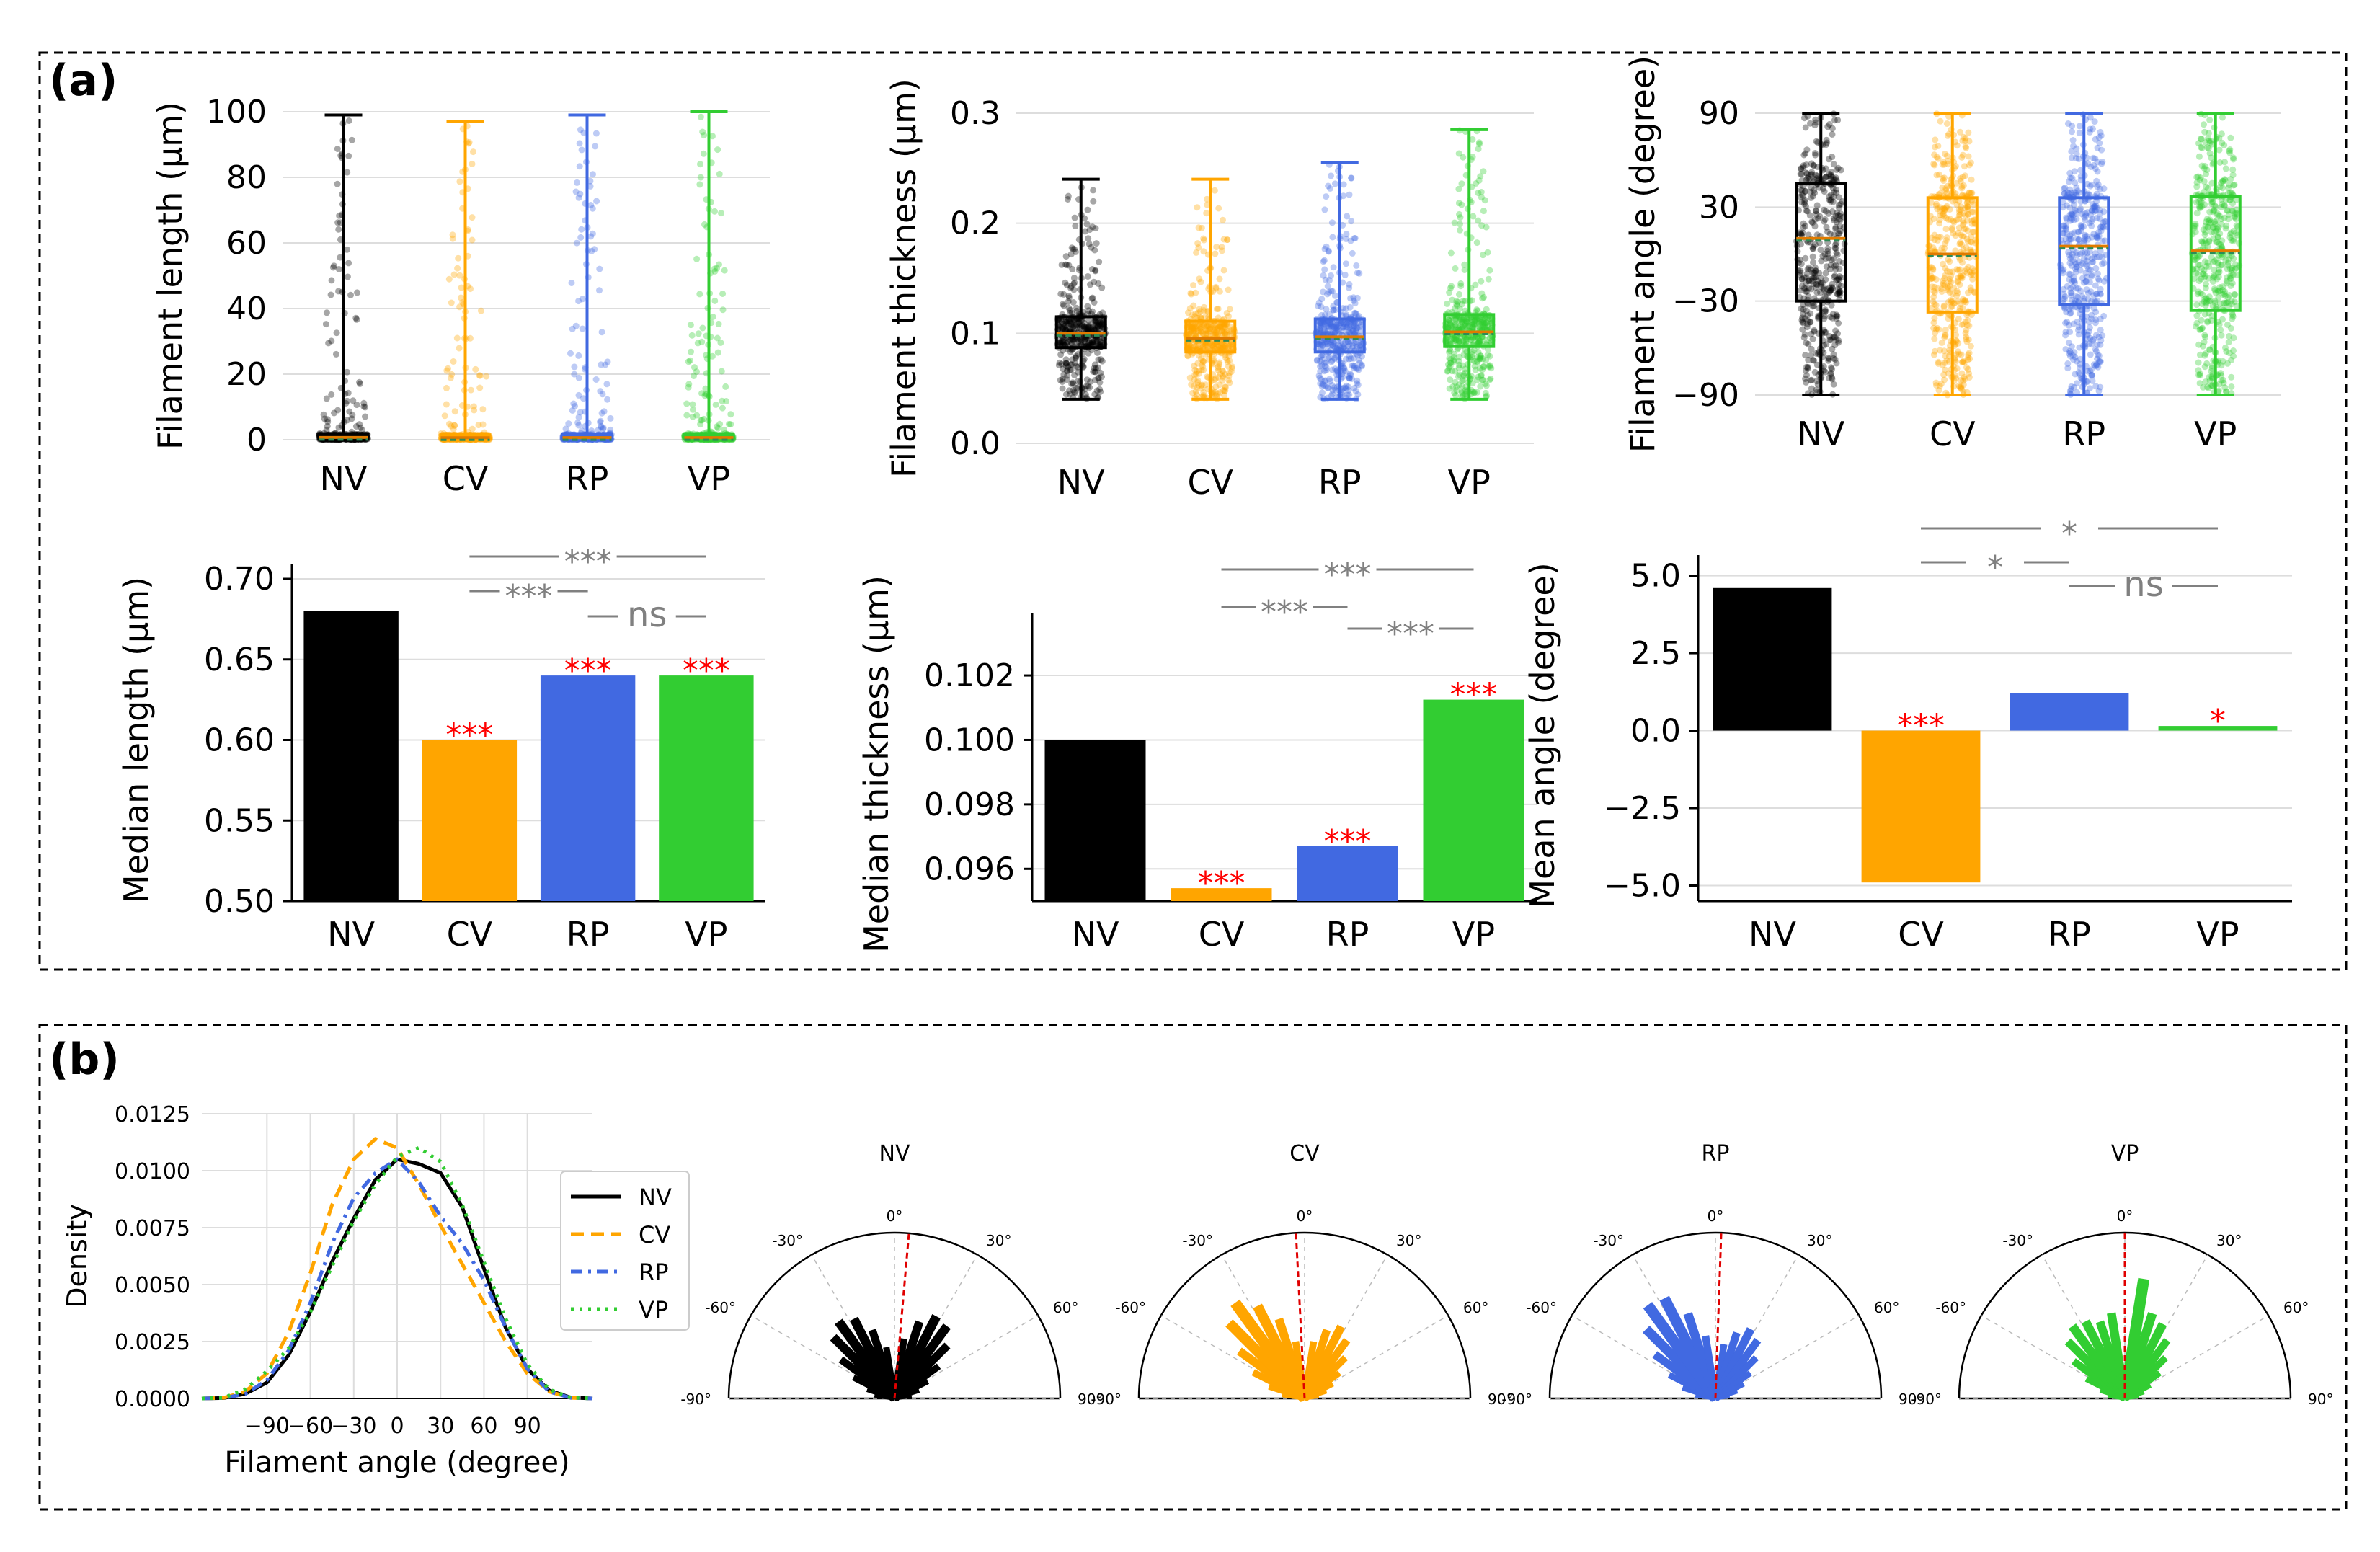 This screenshot has height=1552, width=2380. I want to click on y-tick-label: 90, so click(1719, 113).